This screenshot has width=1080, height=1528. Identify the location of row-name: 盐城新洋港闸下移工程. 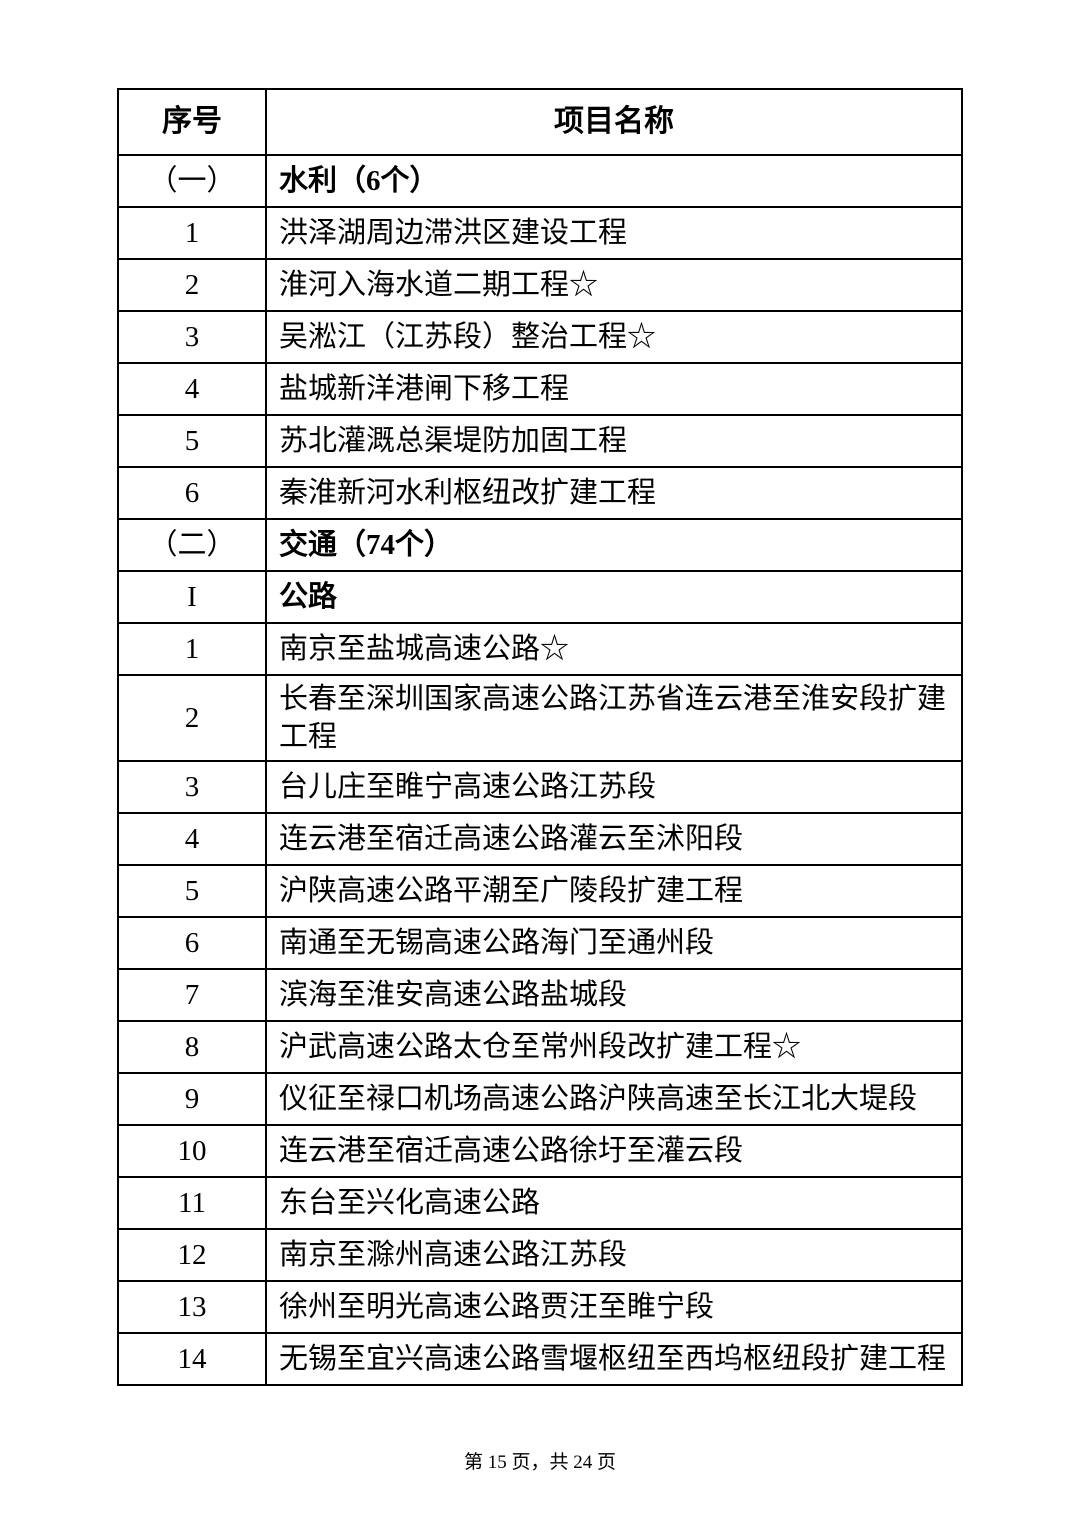
(614, 389).